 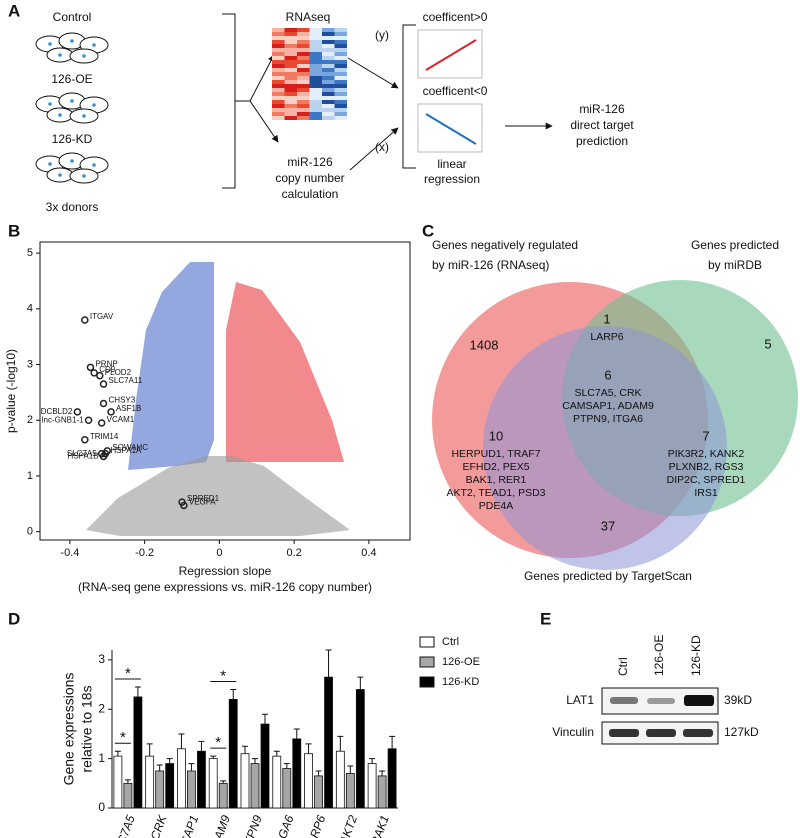 I want to click on negative-line, so click(x=451, y=129).